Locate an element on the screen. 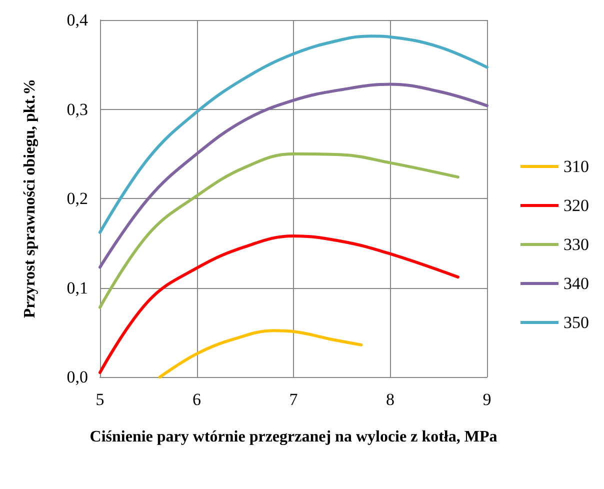 This screenshot has height=489, width=604. y-tick-label: 0,1 is located at coordinates (77, 288).